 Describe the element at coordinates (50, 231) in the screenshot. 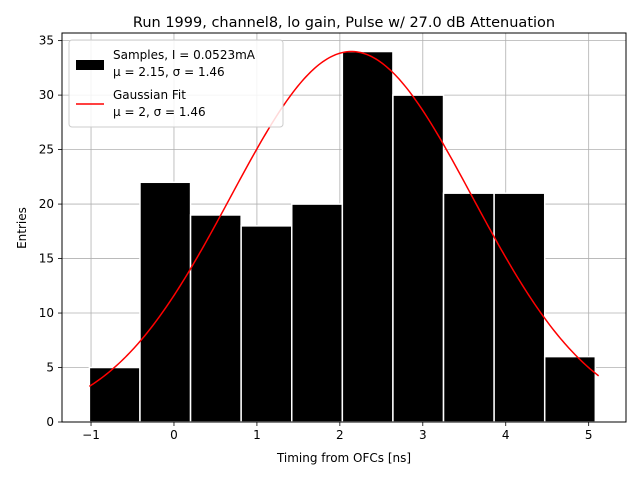

I see `y-axis-ticks: 0 5 10 15 20 25 30 35` at that location.